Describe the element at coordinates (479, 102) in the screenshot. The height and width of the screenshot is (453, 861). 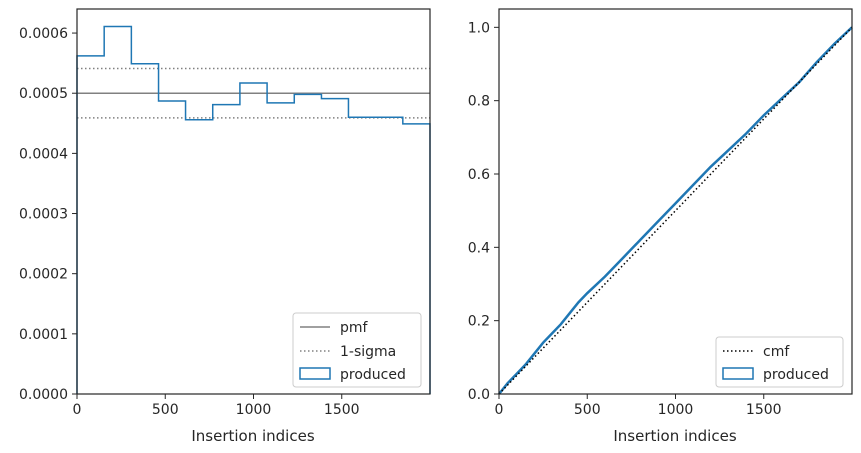
I see `cmf-y-tick-label: 0.8` at that location.